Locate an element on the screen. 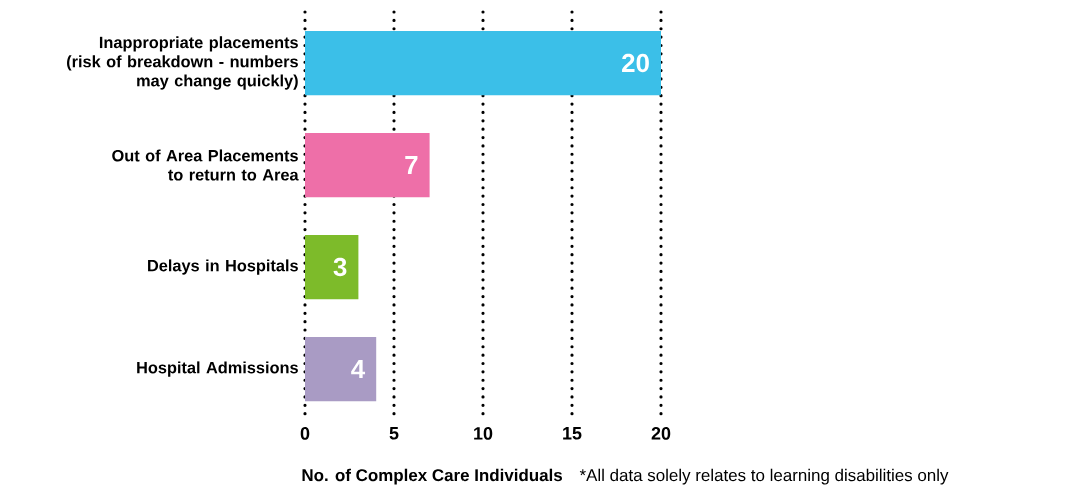  x-tick-label: 5 is located at coordinates (394, 433).